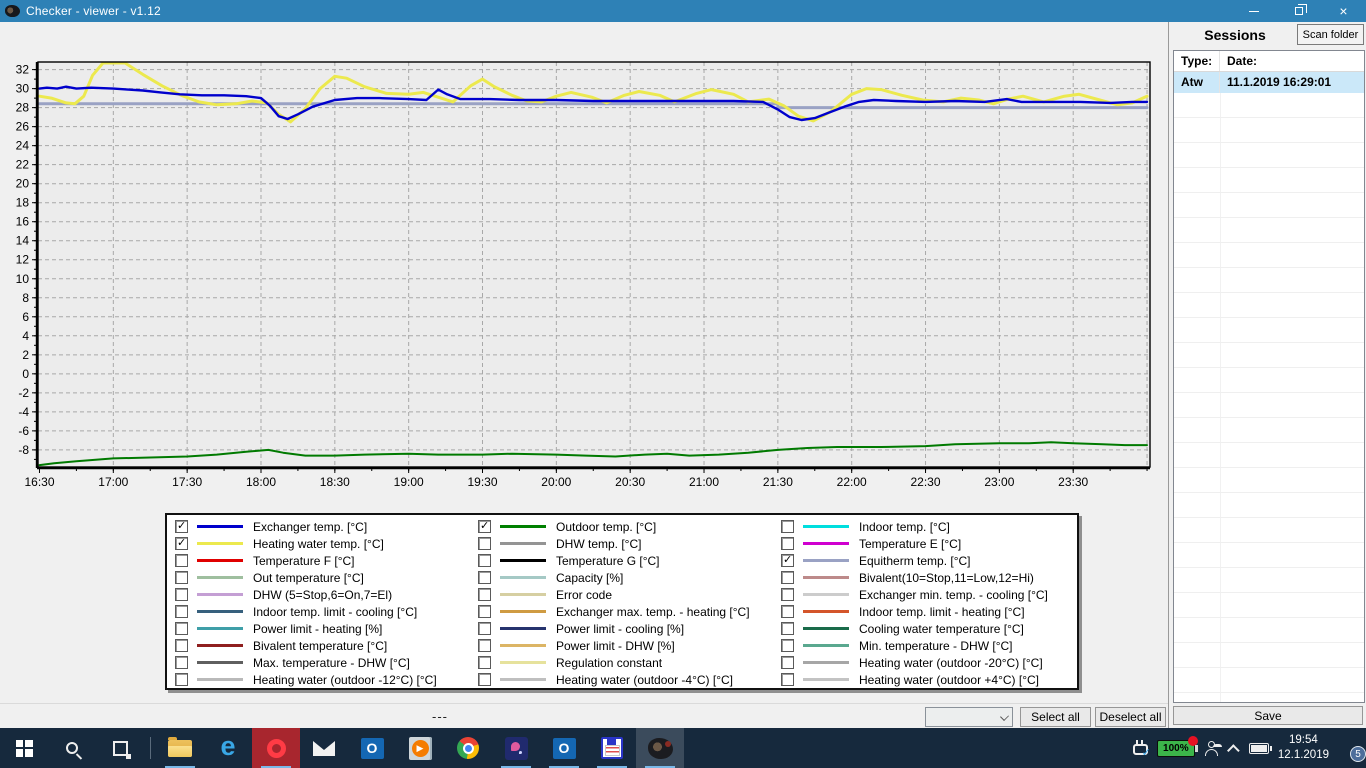  Describe the element at coordinates (23, 260) in the screenshot. I see `svg-text: 12` at that location.